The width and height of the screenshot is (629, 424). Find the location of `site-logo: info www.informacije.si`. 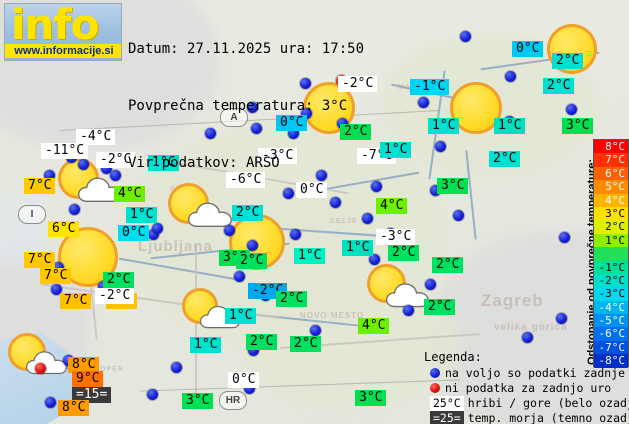

site-logo: info www.informacije.si is located at coordinates (63, 32).